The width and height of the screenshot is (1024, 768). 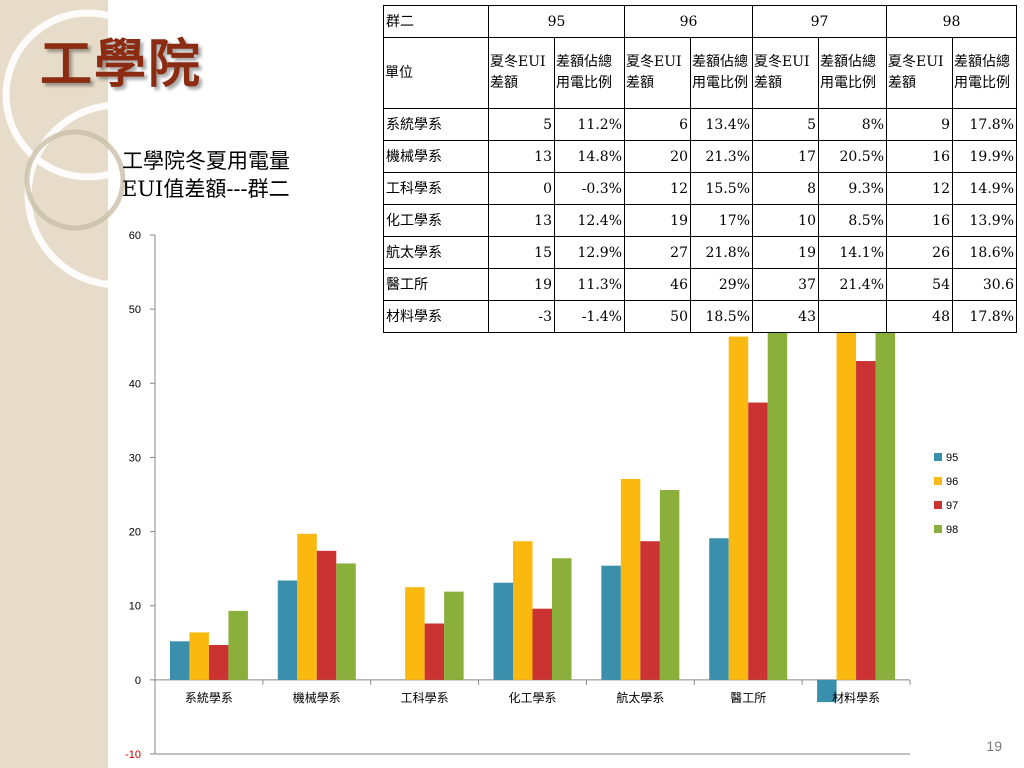 I want to click on y-tick-label: 60, so click(x=135, y=236).